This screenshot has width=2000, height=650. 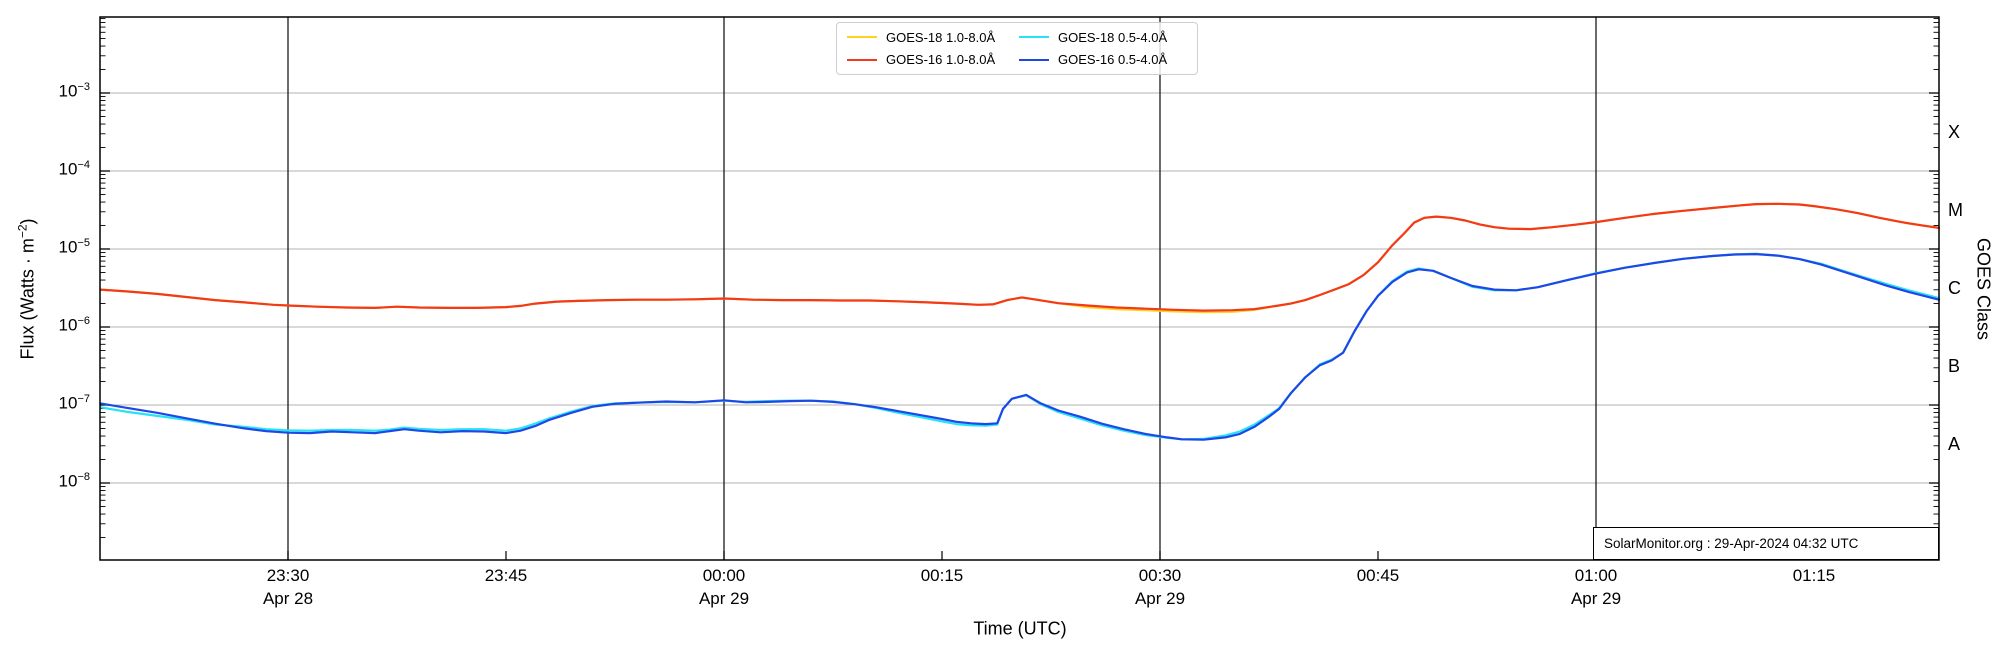 What do you see at coordinates (1160, 575) in the screenshot?
I see `x-tick-label: 00:30` at bounding box center [1160, 575].